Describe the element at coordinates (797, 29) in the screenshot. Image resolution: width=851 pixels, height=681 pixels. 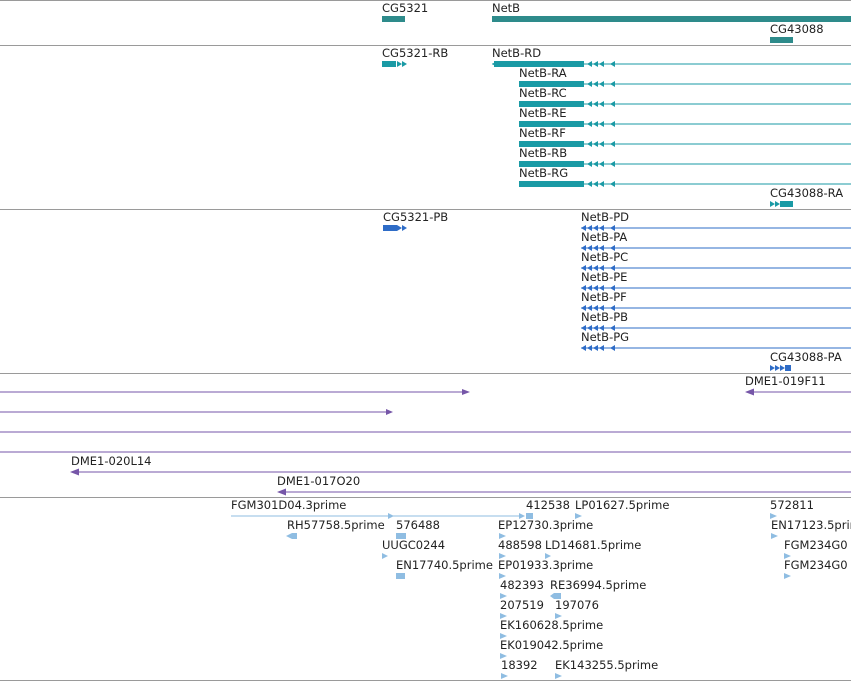
I see `label-cg43088: CG43088` at that location.